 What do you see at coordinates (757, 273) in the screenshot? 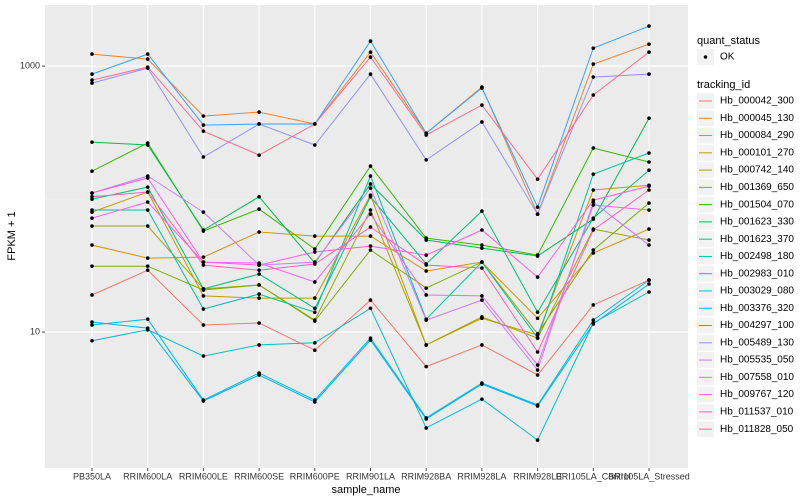
I see `legend-label: Hb_002983_010` at bounding box center [757, 273].